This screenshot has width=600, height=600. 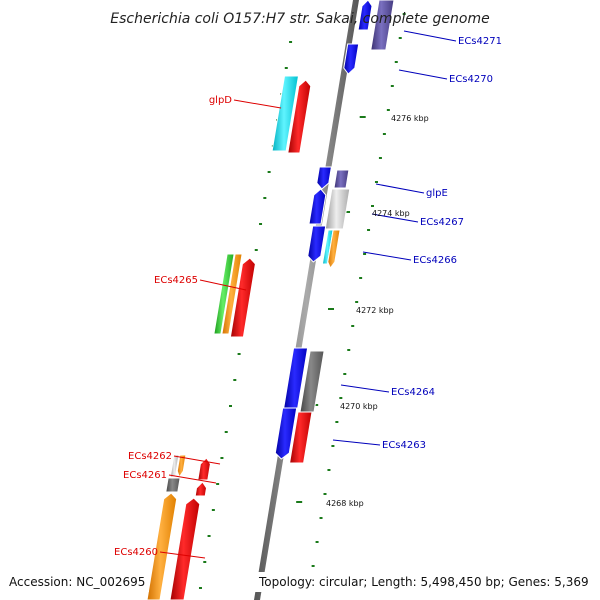 I want to click on gene-label-glpD: glpD, so click(x=220, y=100).